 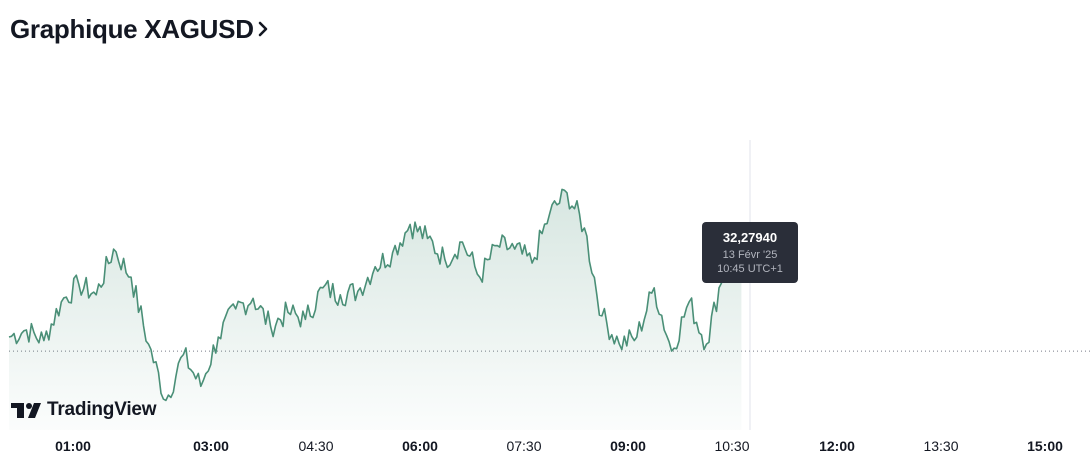 What do you see at coordinates (837, 446) in the screenshot?
I see `x-tick-label: 12:00` at bounding box center [837, 446].